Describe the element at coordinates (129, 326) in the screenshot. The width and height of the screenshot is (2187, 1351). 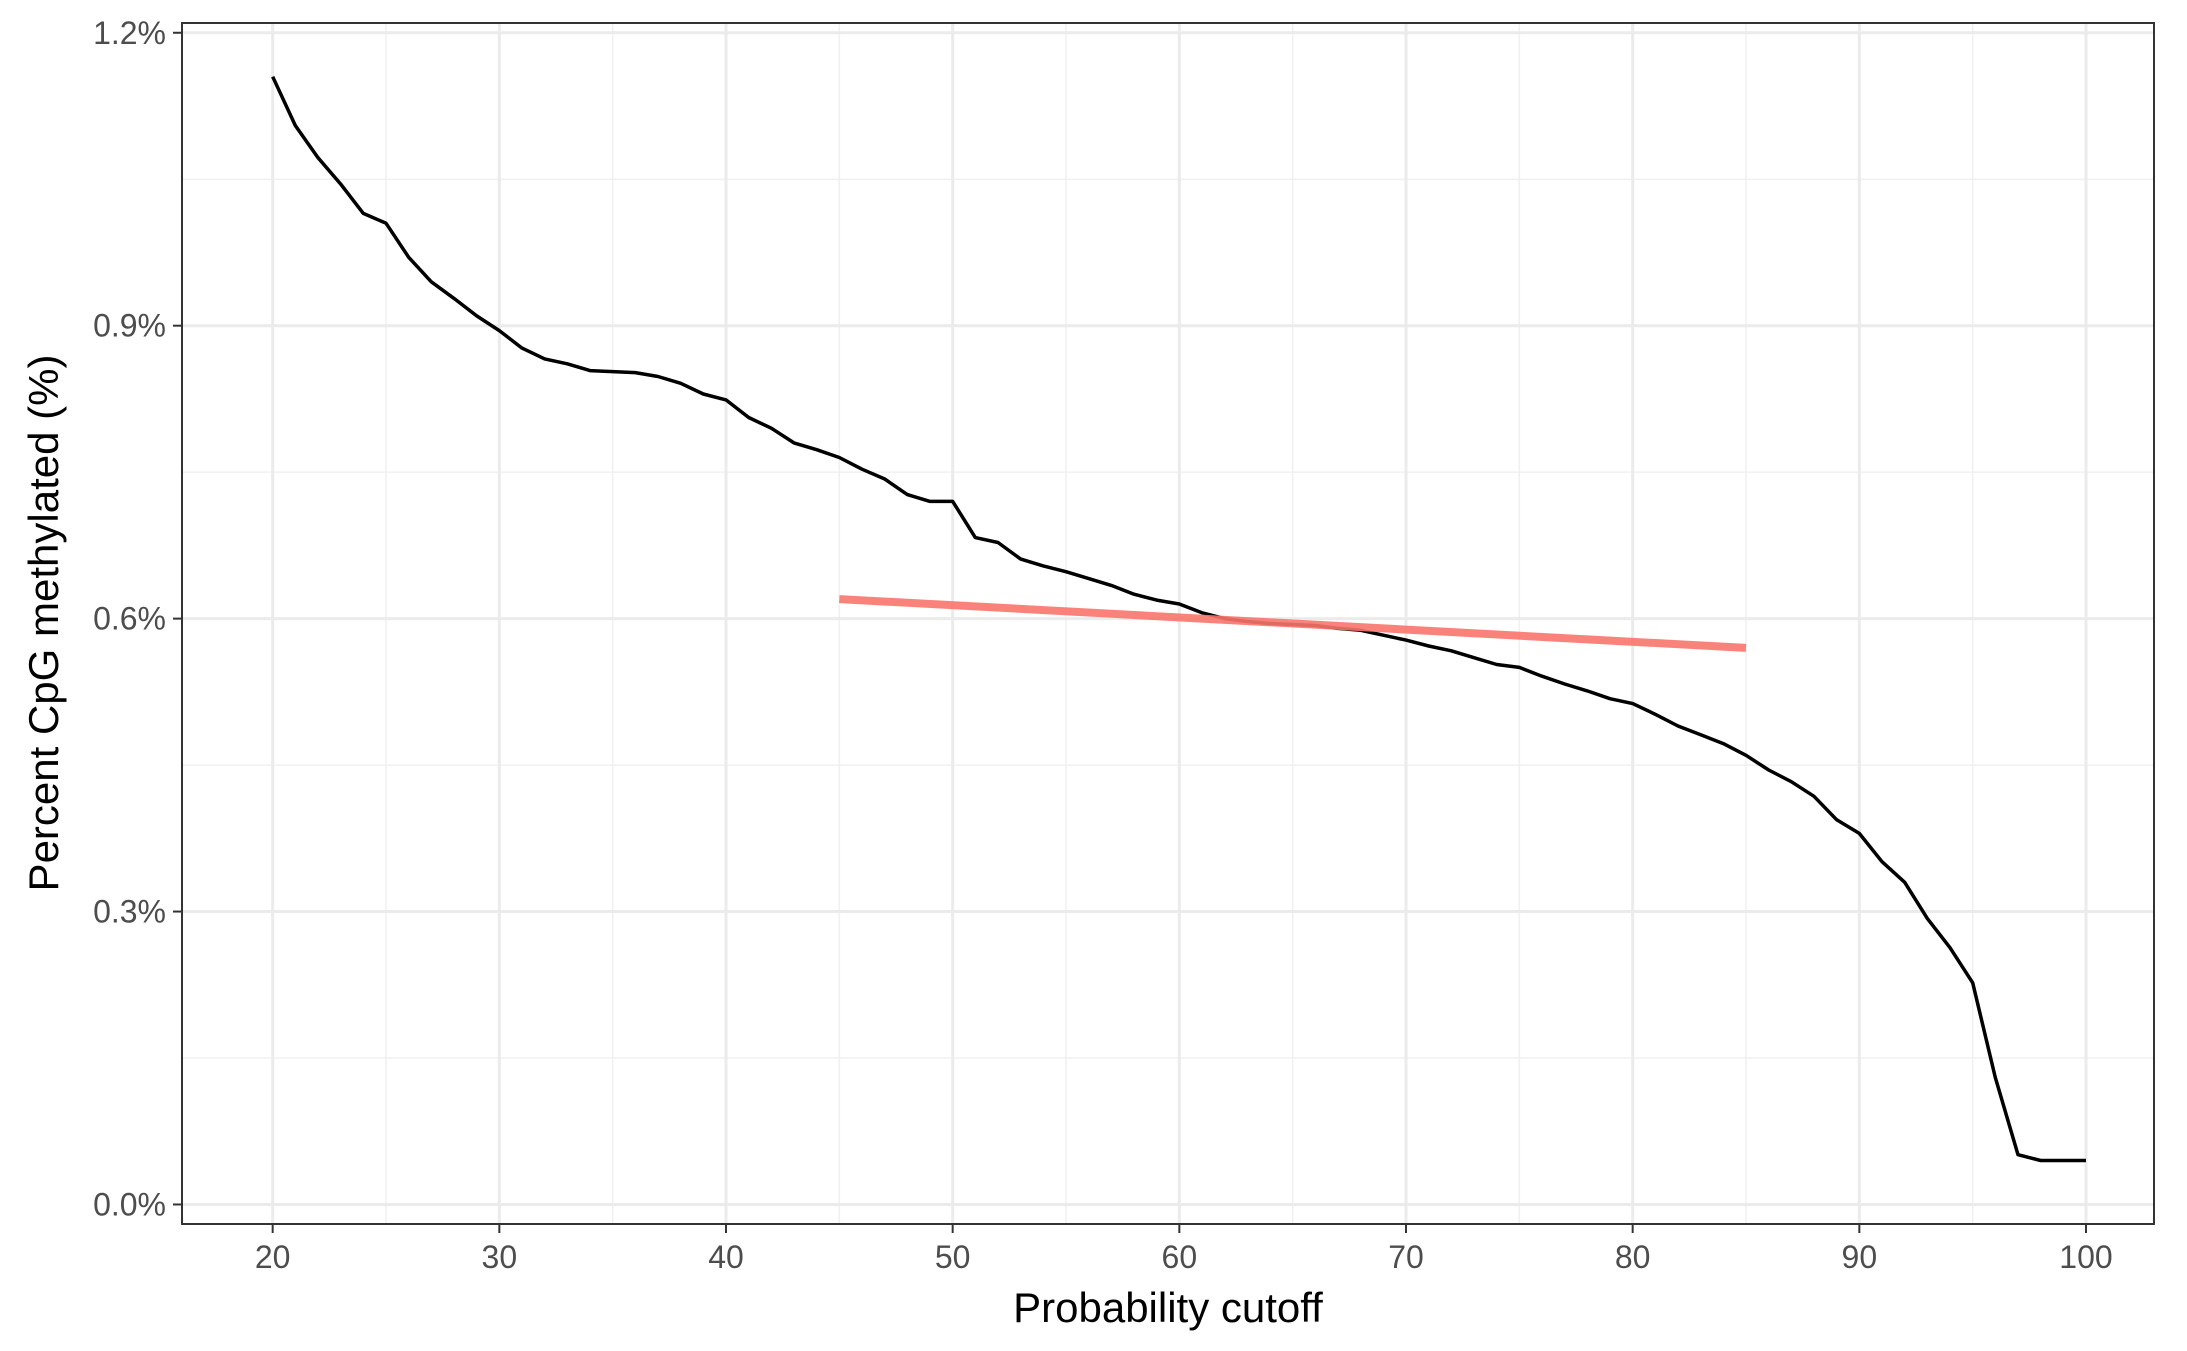
I see `y-tick-label: 0.9%` at that location.